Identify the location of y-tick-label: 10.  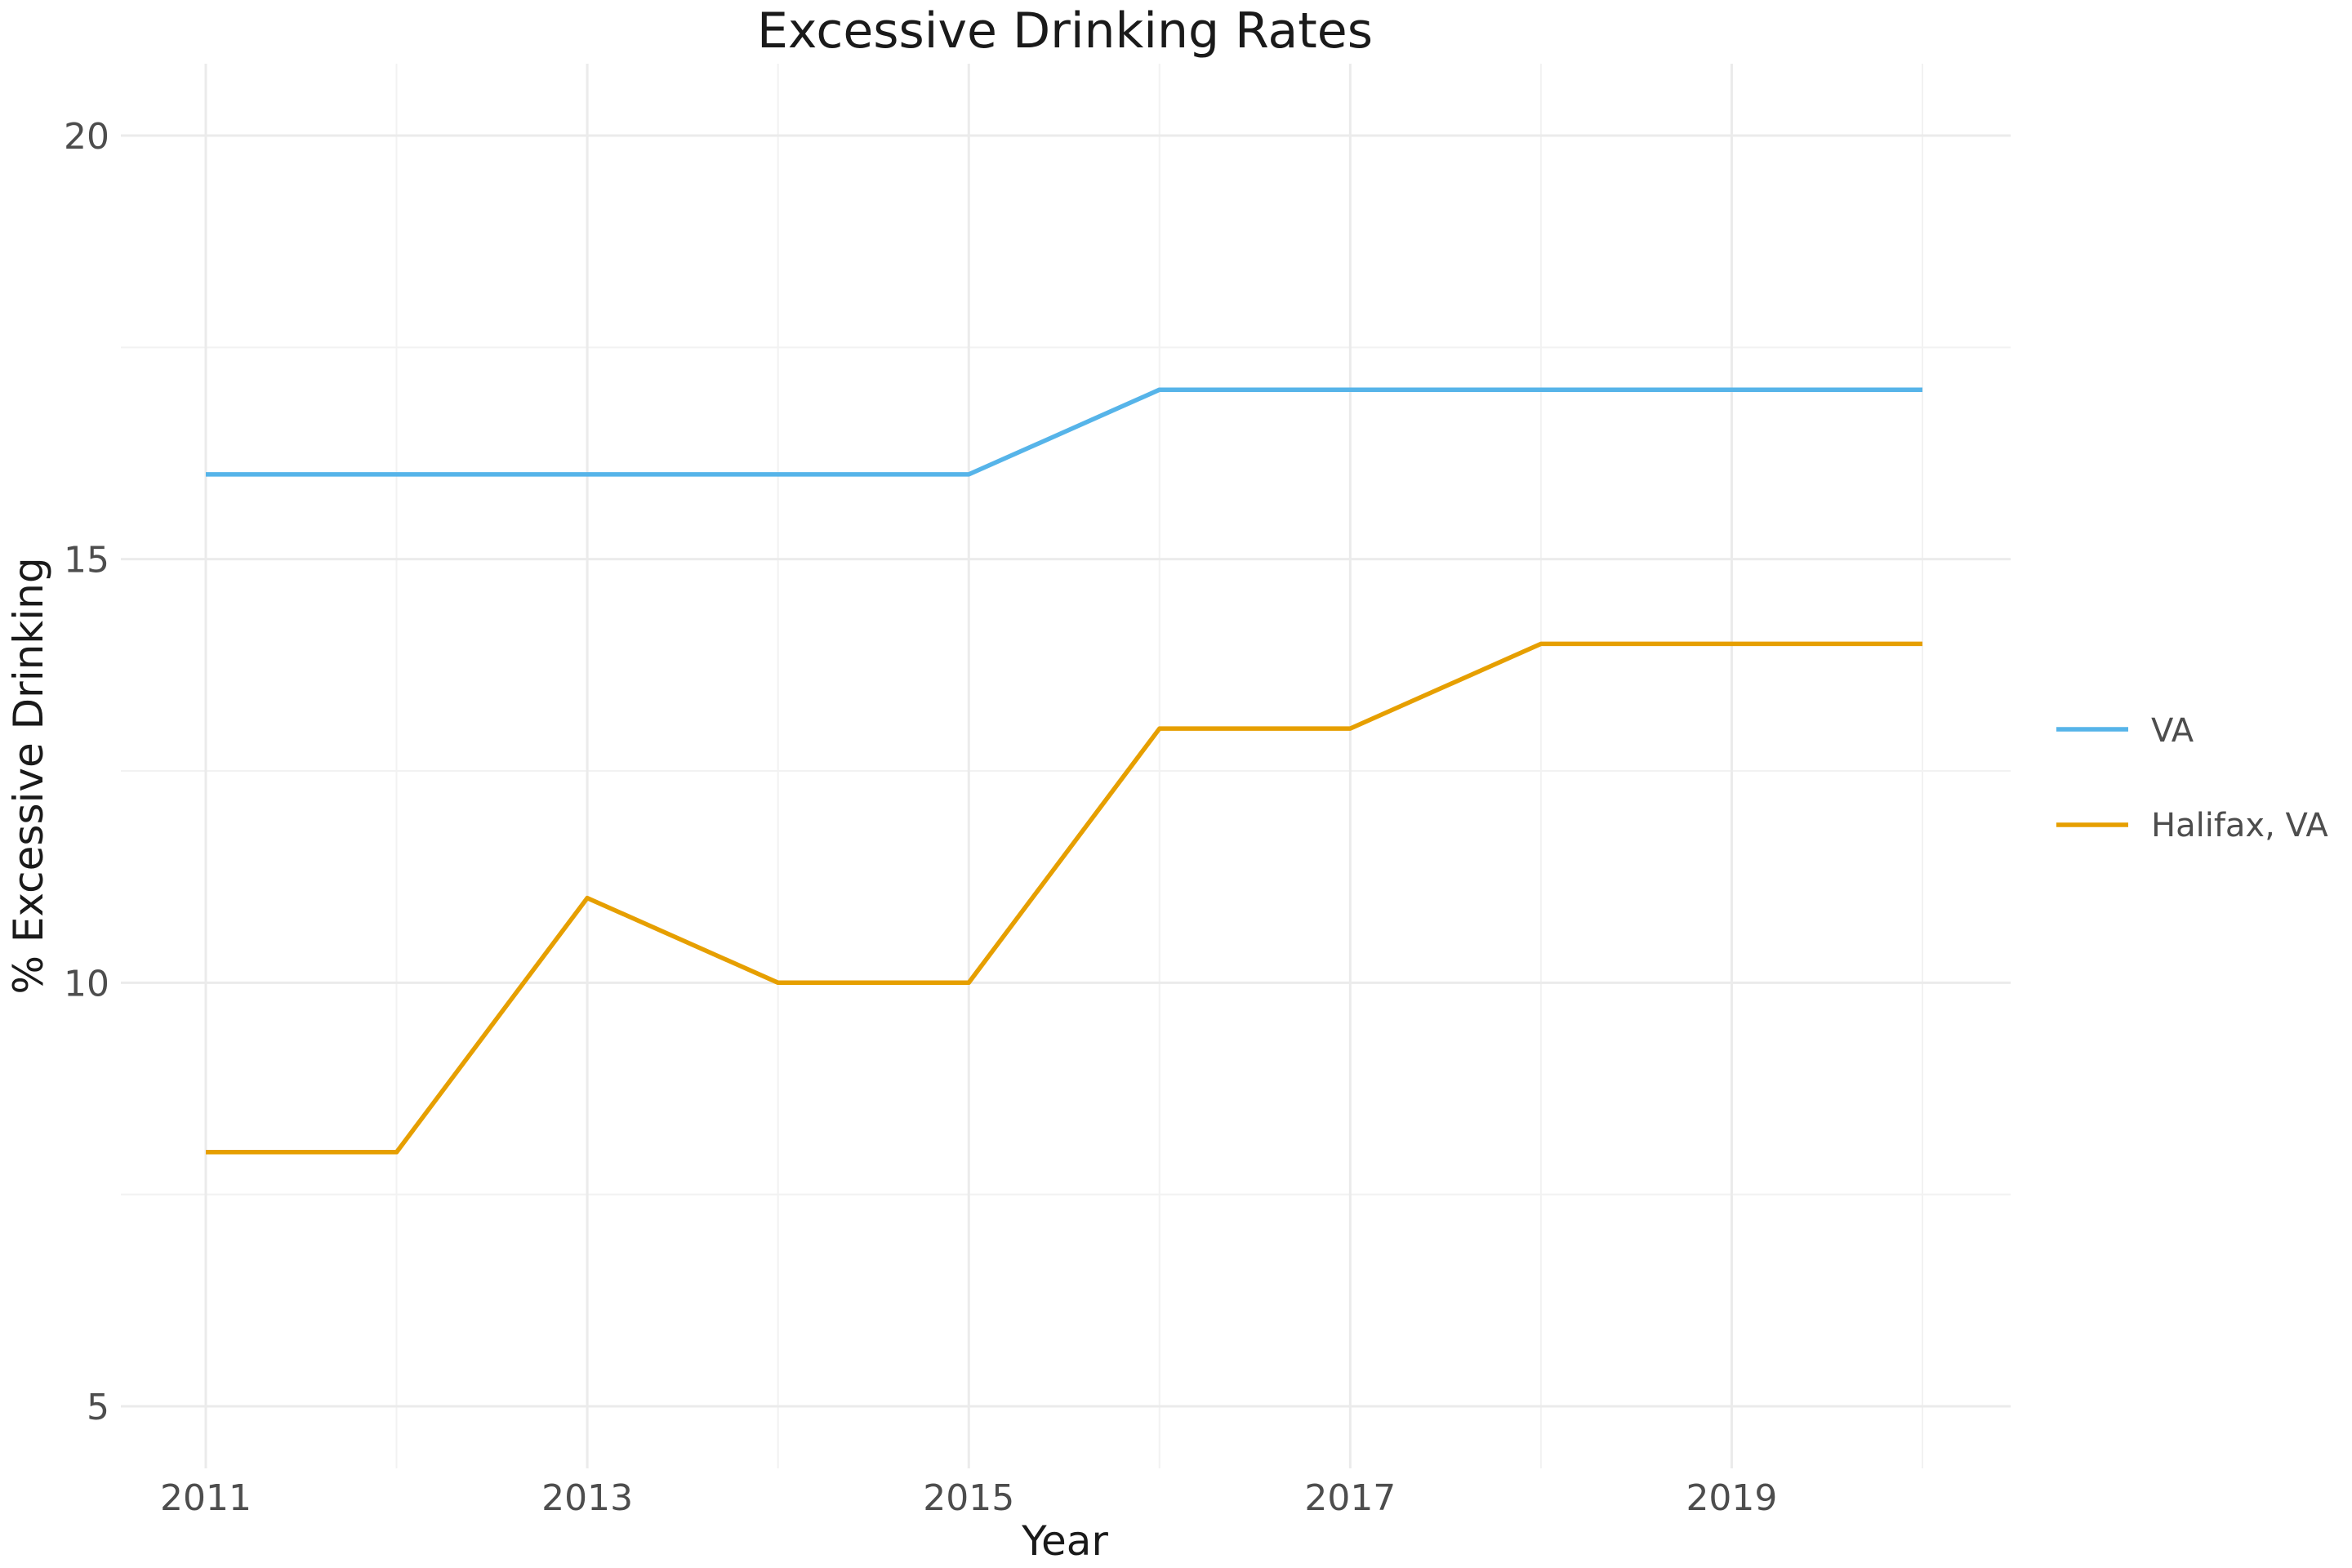
(86, 983).